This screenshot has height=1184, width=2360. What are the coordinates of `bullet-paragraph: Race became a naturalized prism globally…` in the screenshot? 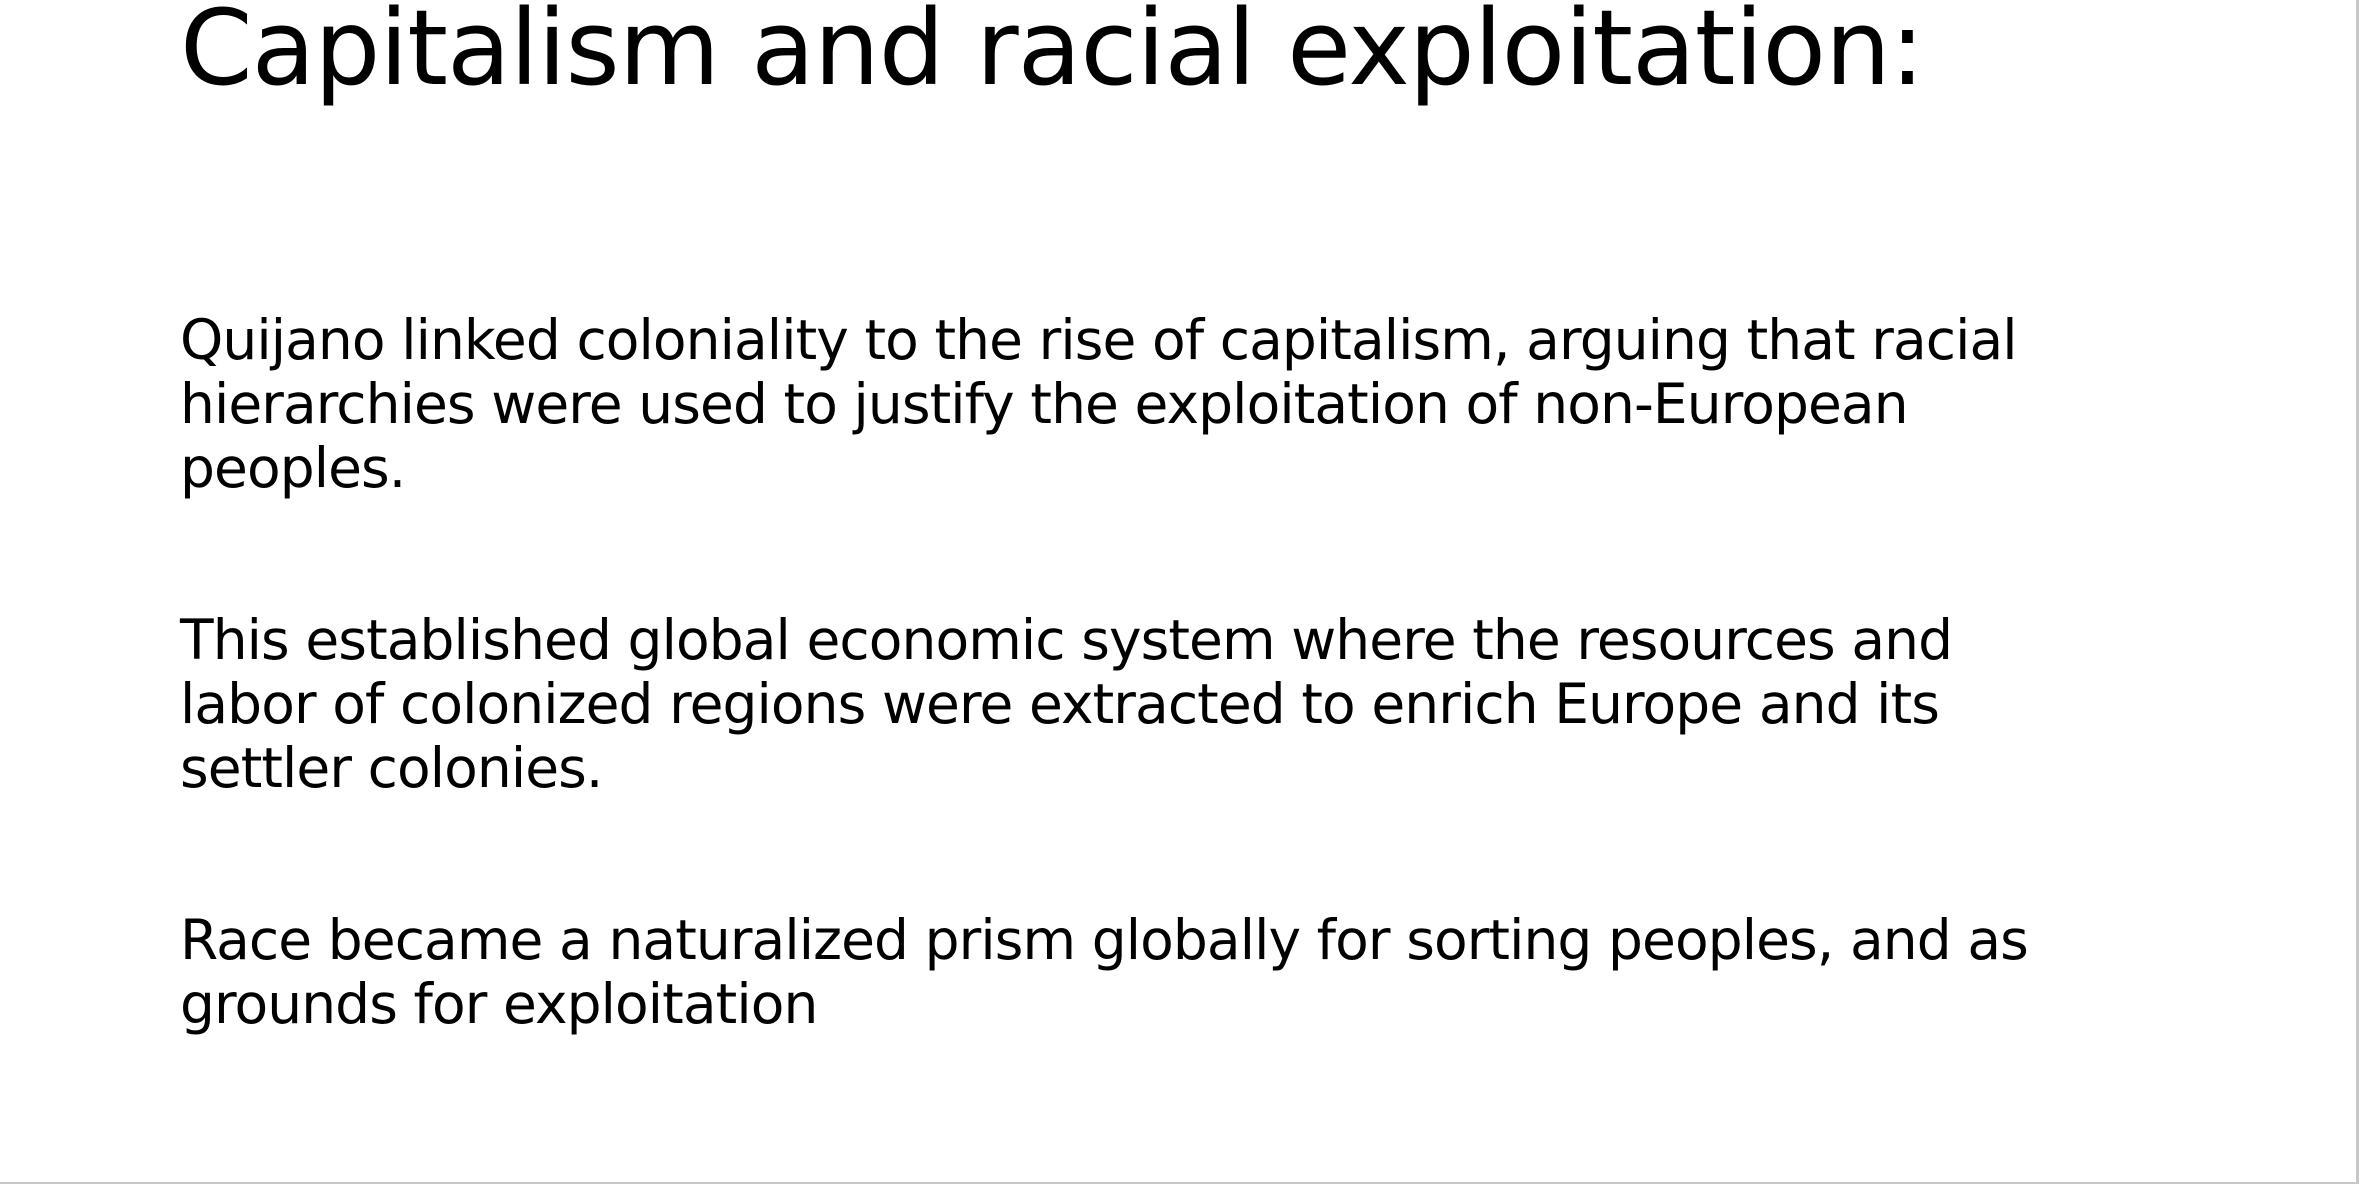 It's located at (1180, 972).